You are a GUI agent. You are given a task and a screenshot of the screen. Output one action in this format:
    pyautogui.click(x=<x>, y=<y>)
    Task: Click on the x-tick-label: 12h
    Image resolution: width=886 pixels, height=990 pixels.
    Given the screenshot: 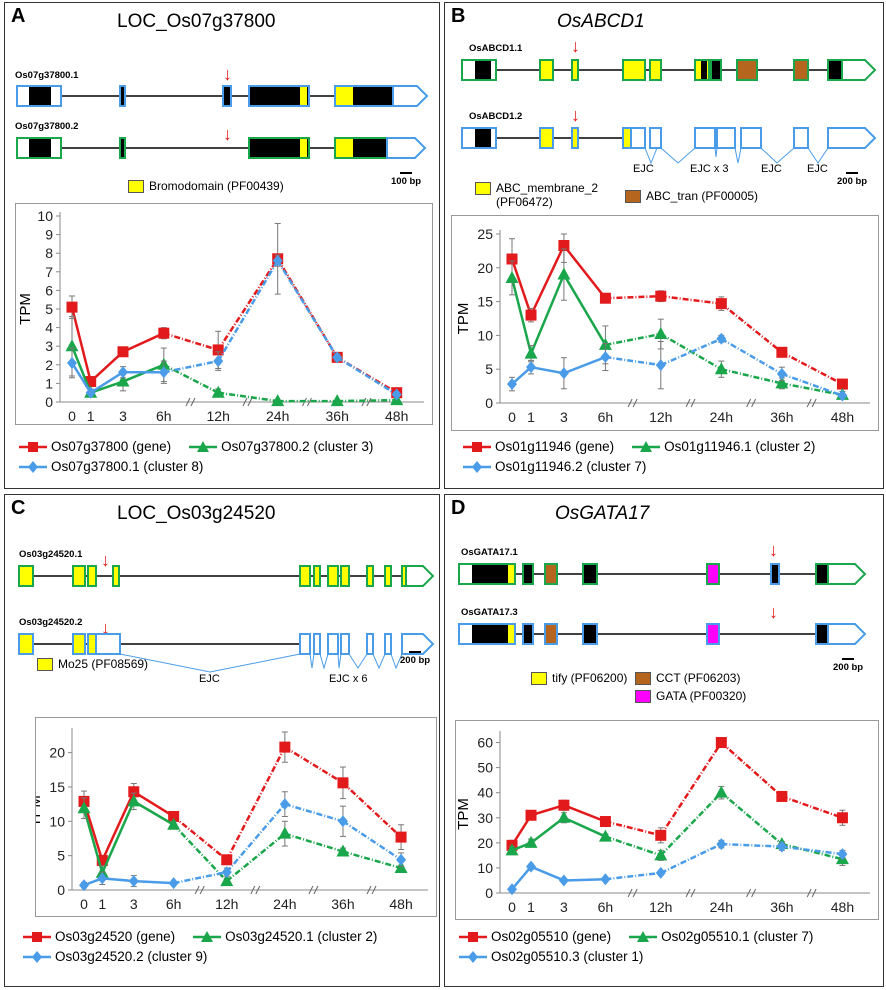 What is the action you would take?
    pyautogui.click(x=660, y=907)
    